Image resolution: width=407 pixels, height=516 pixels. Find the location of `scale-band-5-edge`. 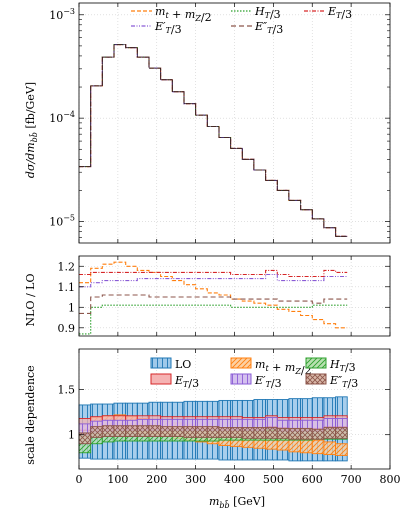

scale-band-5-edge is located at coordinates (341, 433).